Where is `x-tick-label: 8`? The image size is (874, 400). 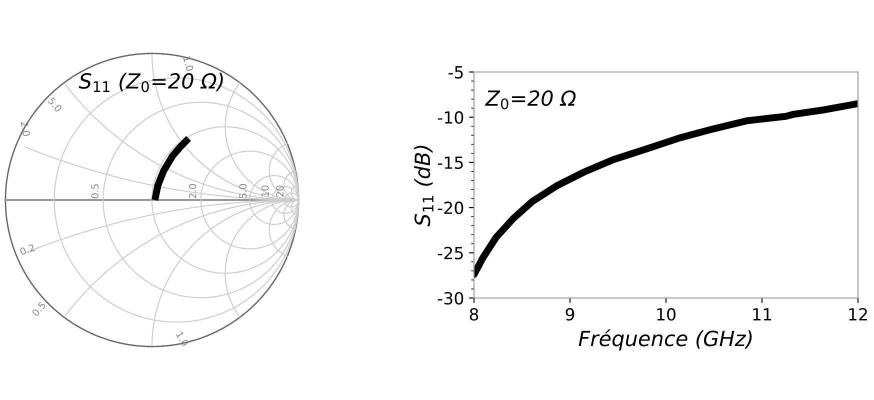
x-tick-label: 8 is located at coordinates (474, 314).